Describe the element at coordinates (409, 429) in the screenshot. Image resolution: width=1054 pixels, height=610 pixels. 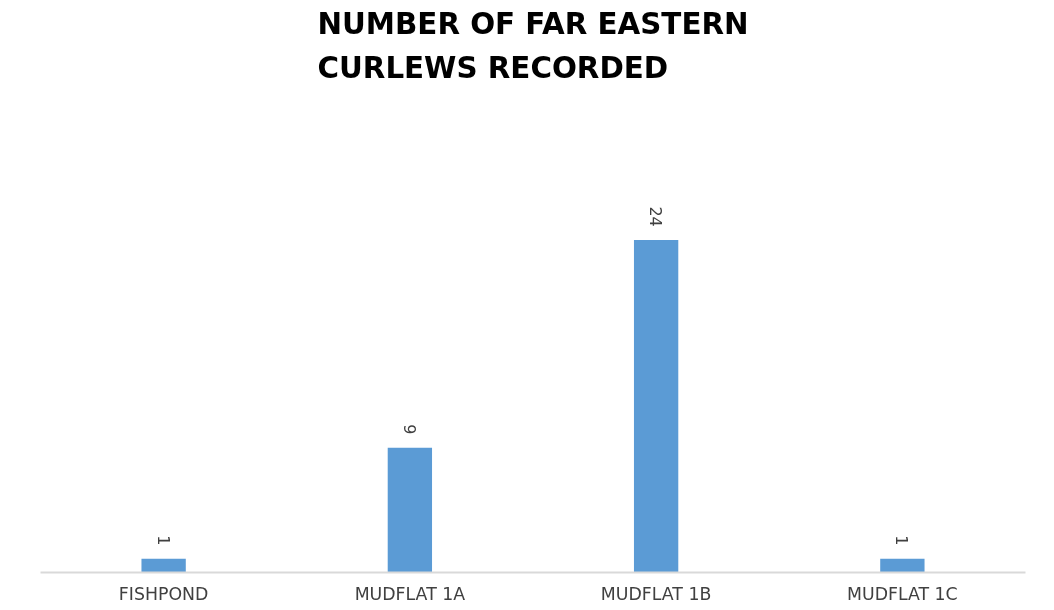
I see `data-label: 9` at that location.